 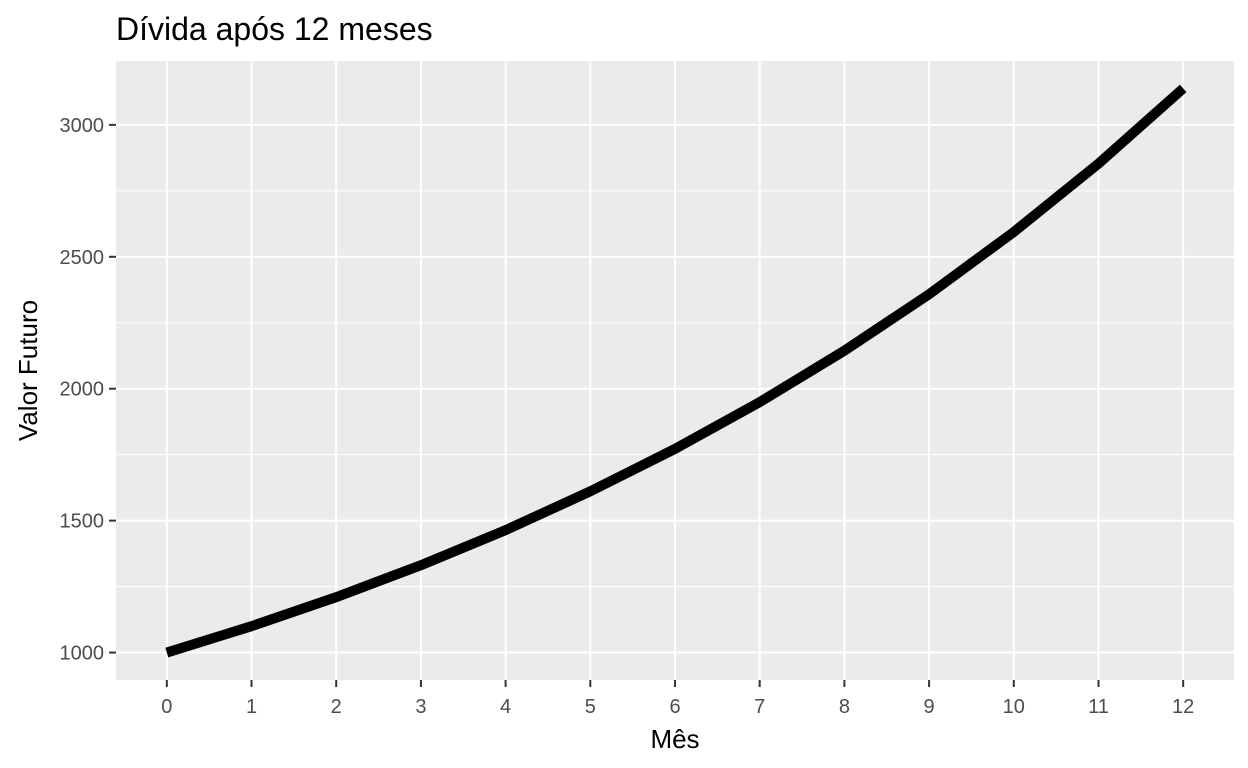 I want to click on x-axis-title: Mês, so click(x=674, y=739).